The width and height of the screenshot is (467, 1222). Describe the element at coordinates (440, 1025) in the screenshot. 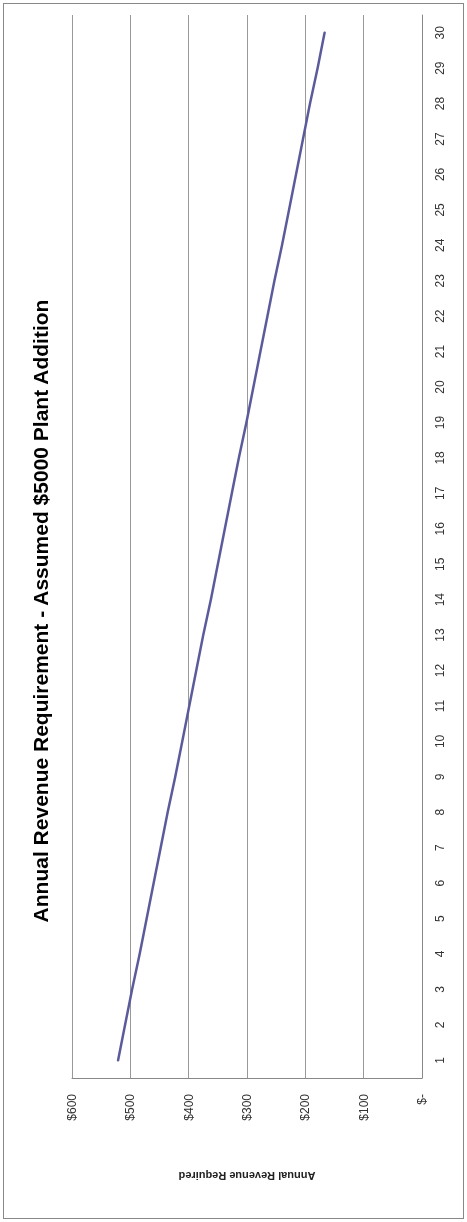

I see `y-tick-label: 2` at that location.